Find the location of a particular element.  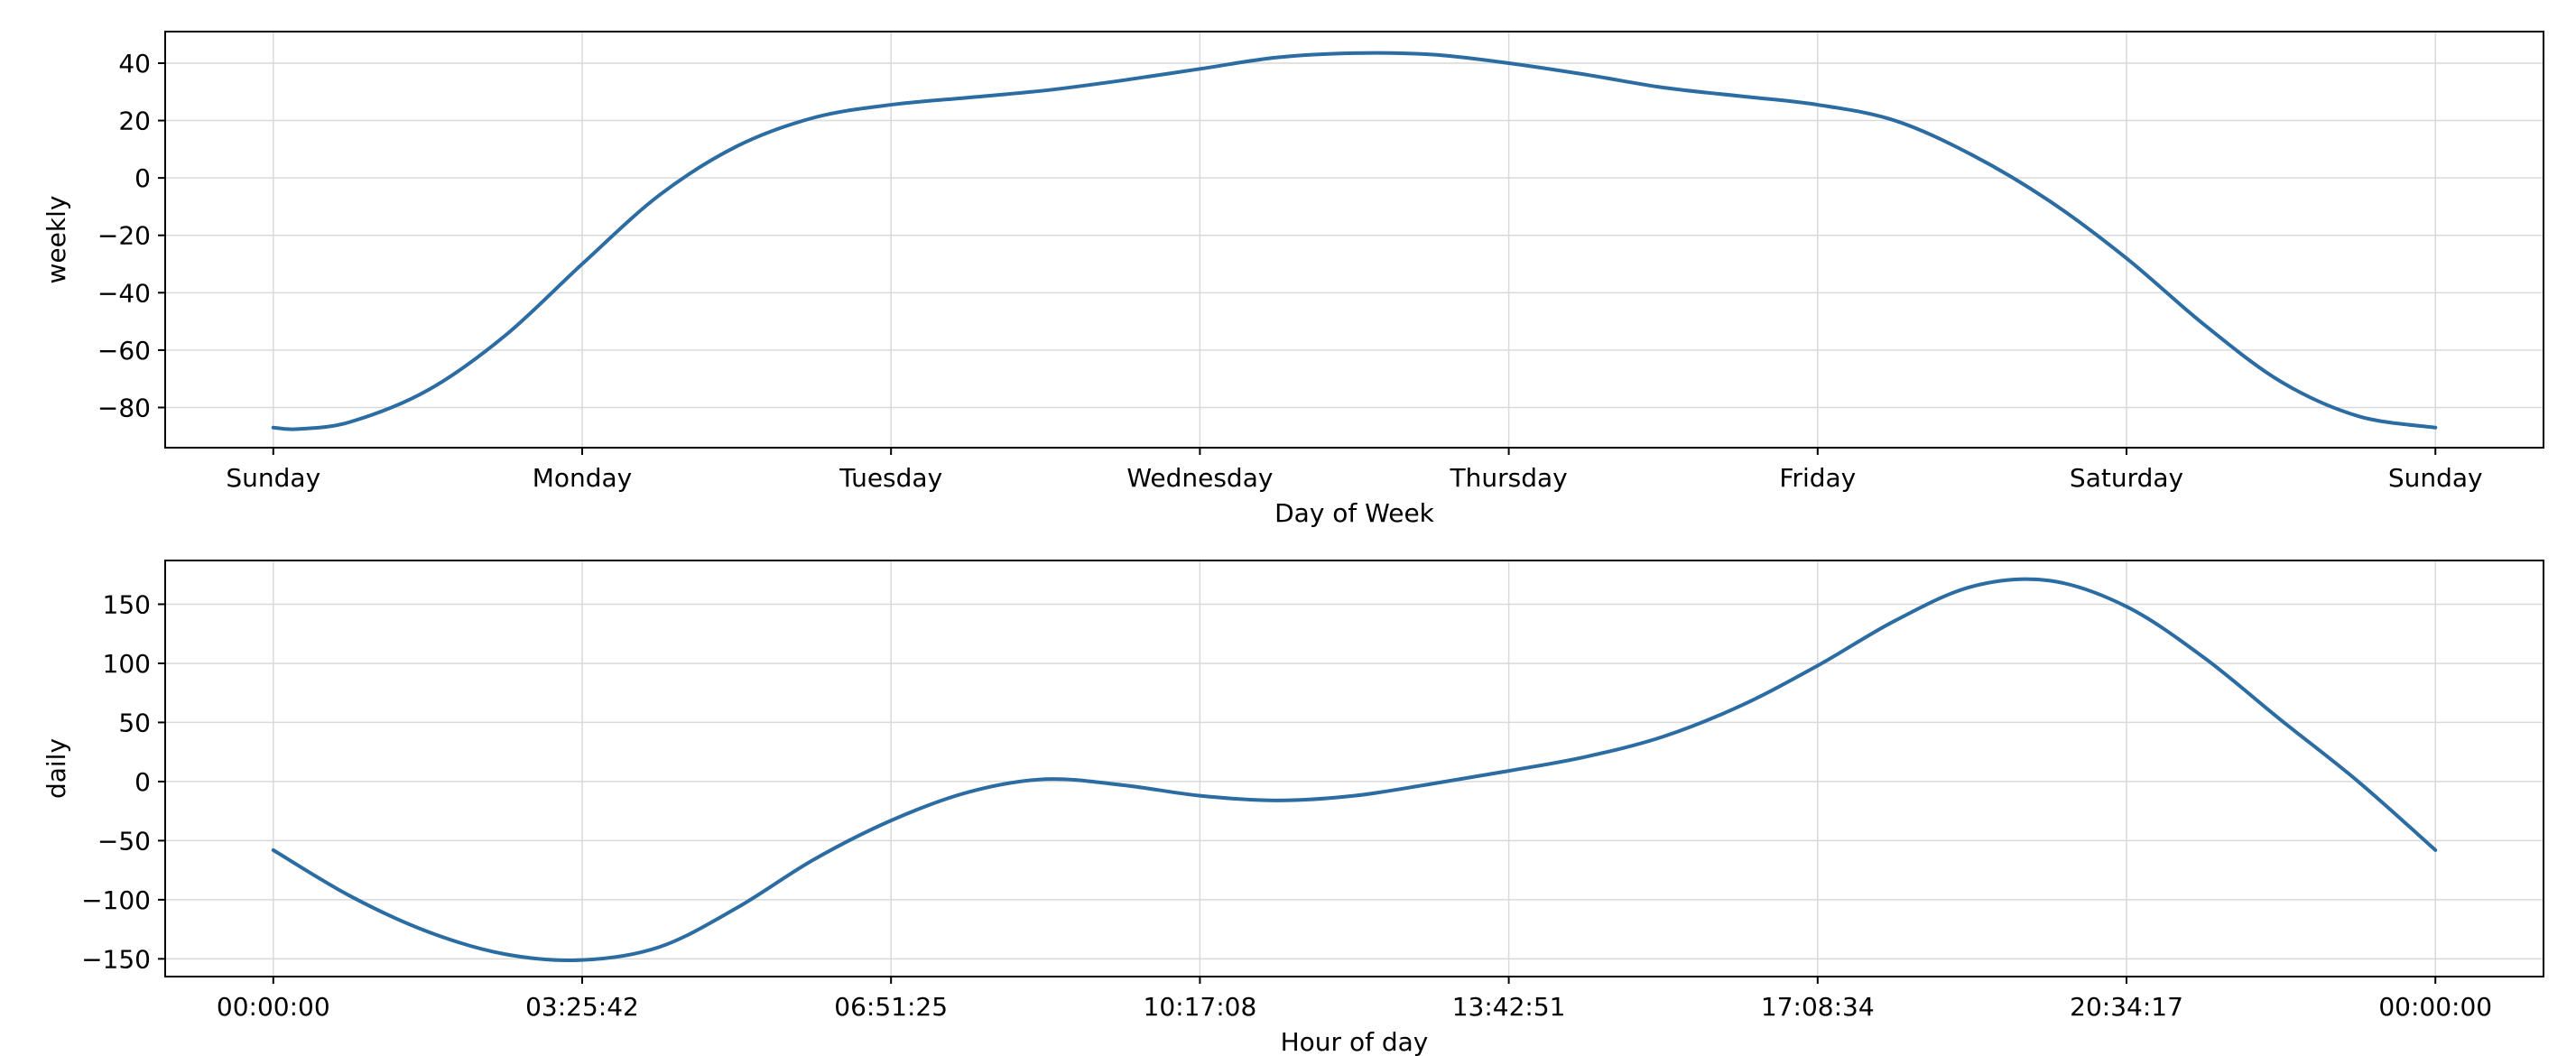

weekly-y-tick-label: −60 is located at coordinates (124, 351).